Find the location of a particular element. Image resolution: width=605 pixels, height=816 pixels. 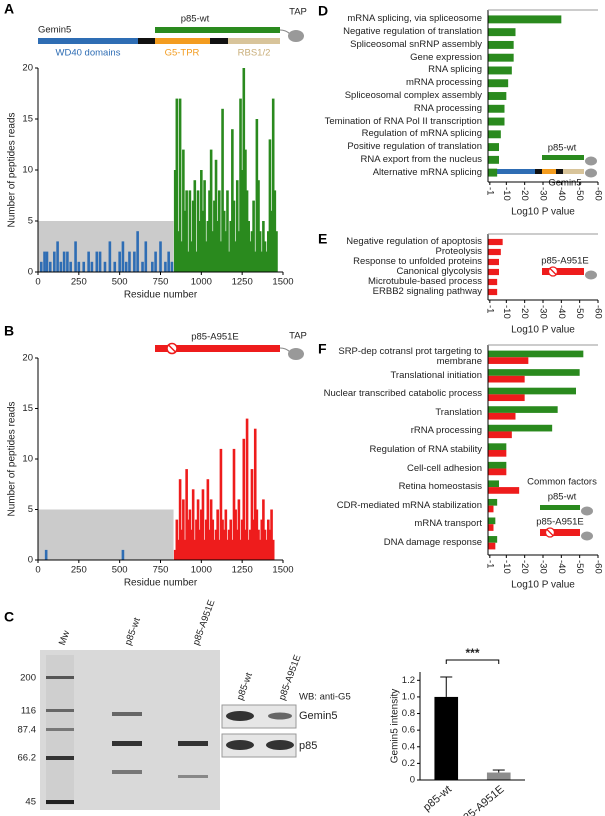

y-axis-label: Gemin5 intensity is located at coordinates (395, 726).